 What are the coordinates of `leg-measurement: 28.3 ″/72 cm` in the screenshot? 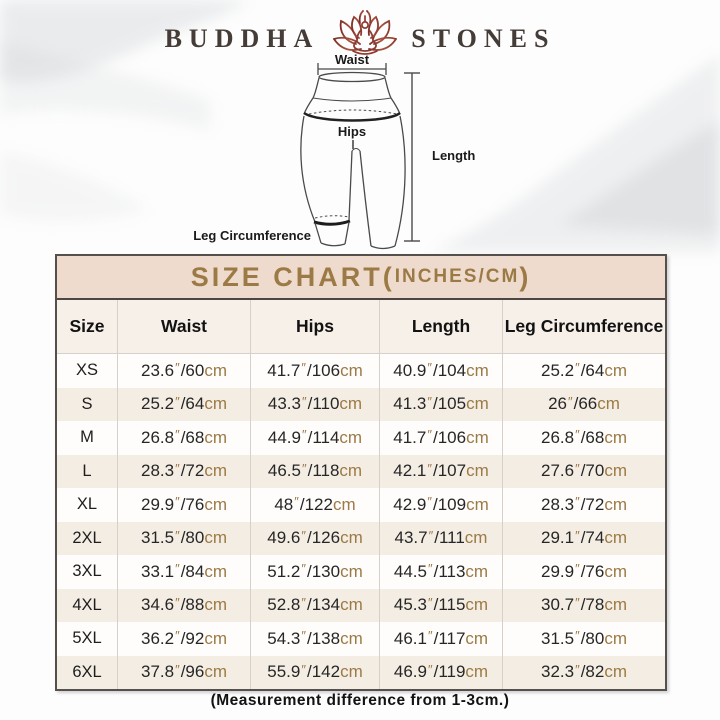 It's located at (583, 505).